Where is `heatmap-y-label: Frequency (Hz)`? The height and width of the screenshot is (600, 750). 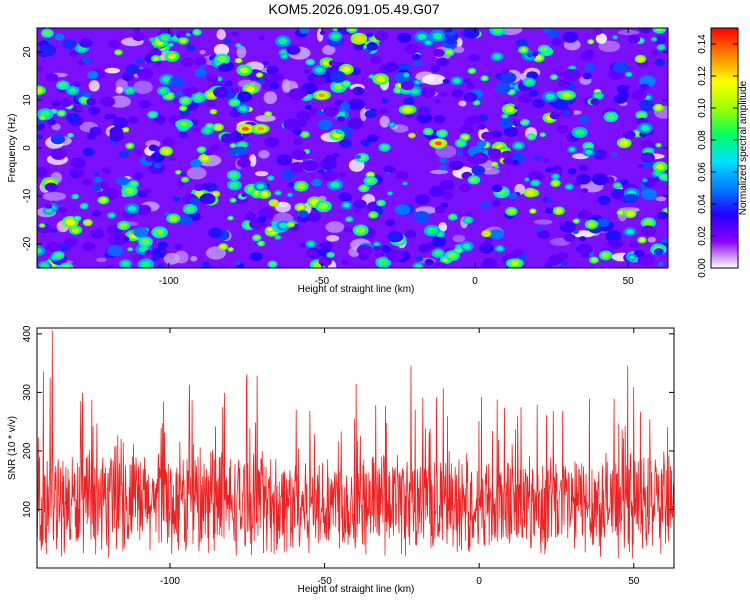
heatmap-y-label: Frequency (Hz) is located at coordinates (12, 148).